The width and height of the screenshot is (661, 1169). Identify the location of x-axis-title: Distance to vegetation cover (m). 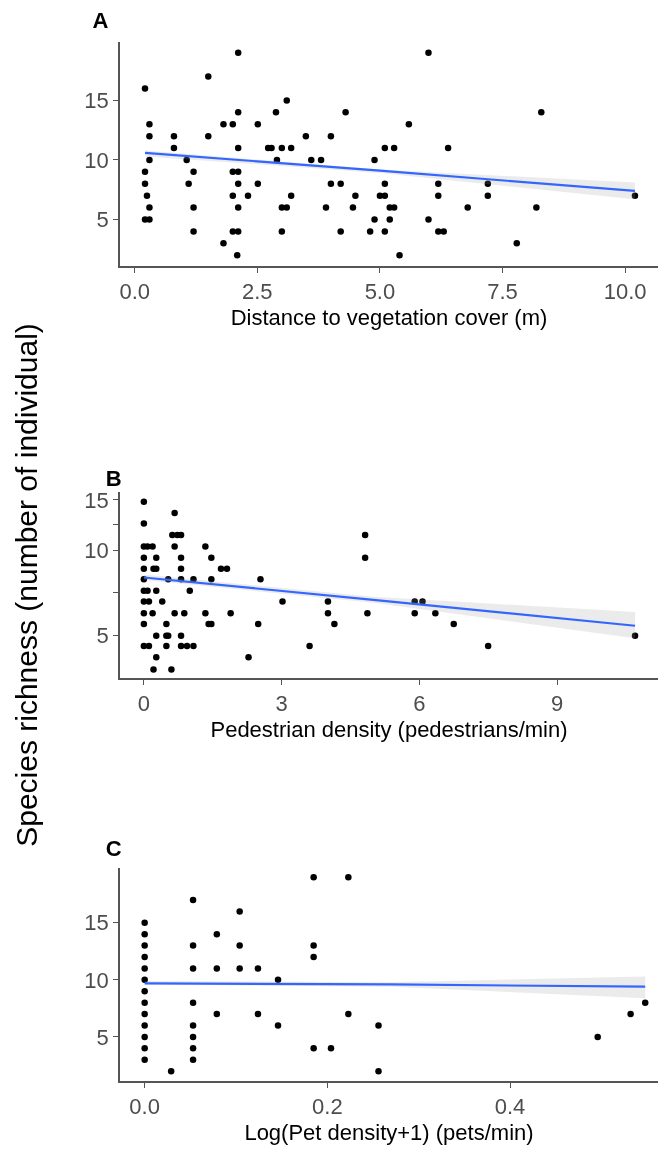
(389, 317).